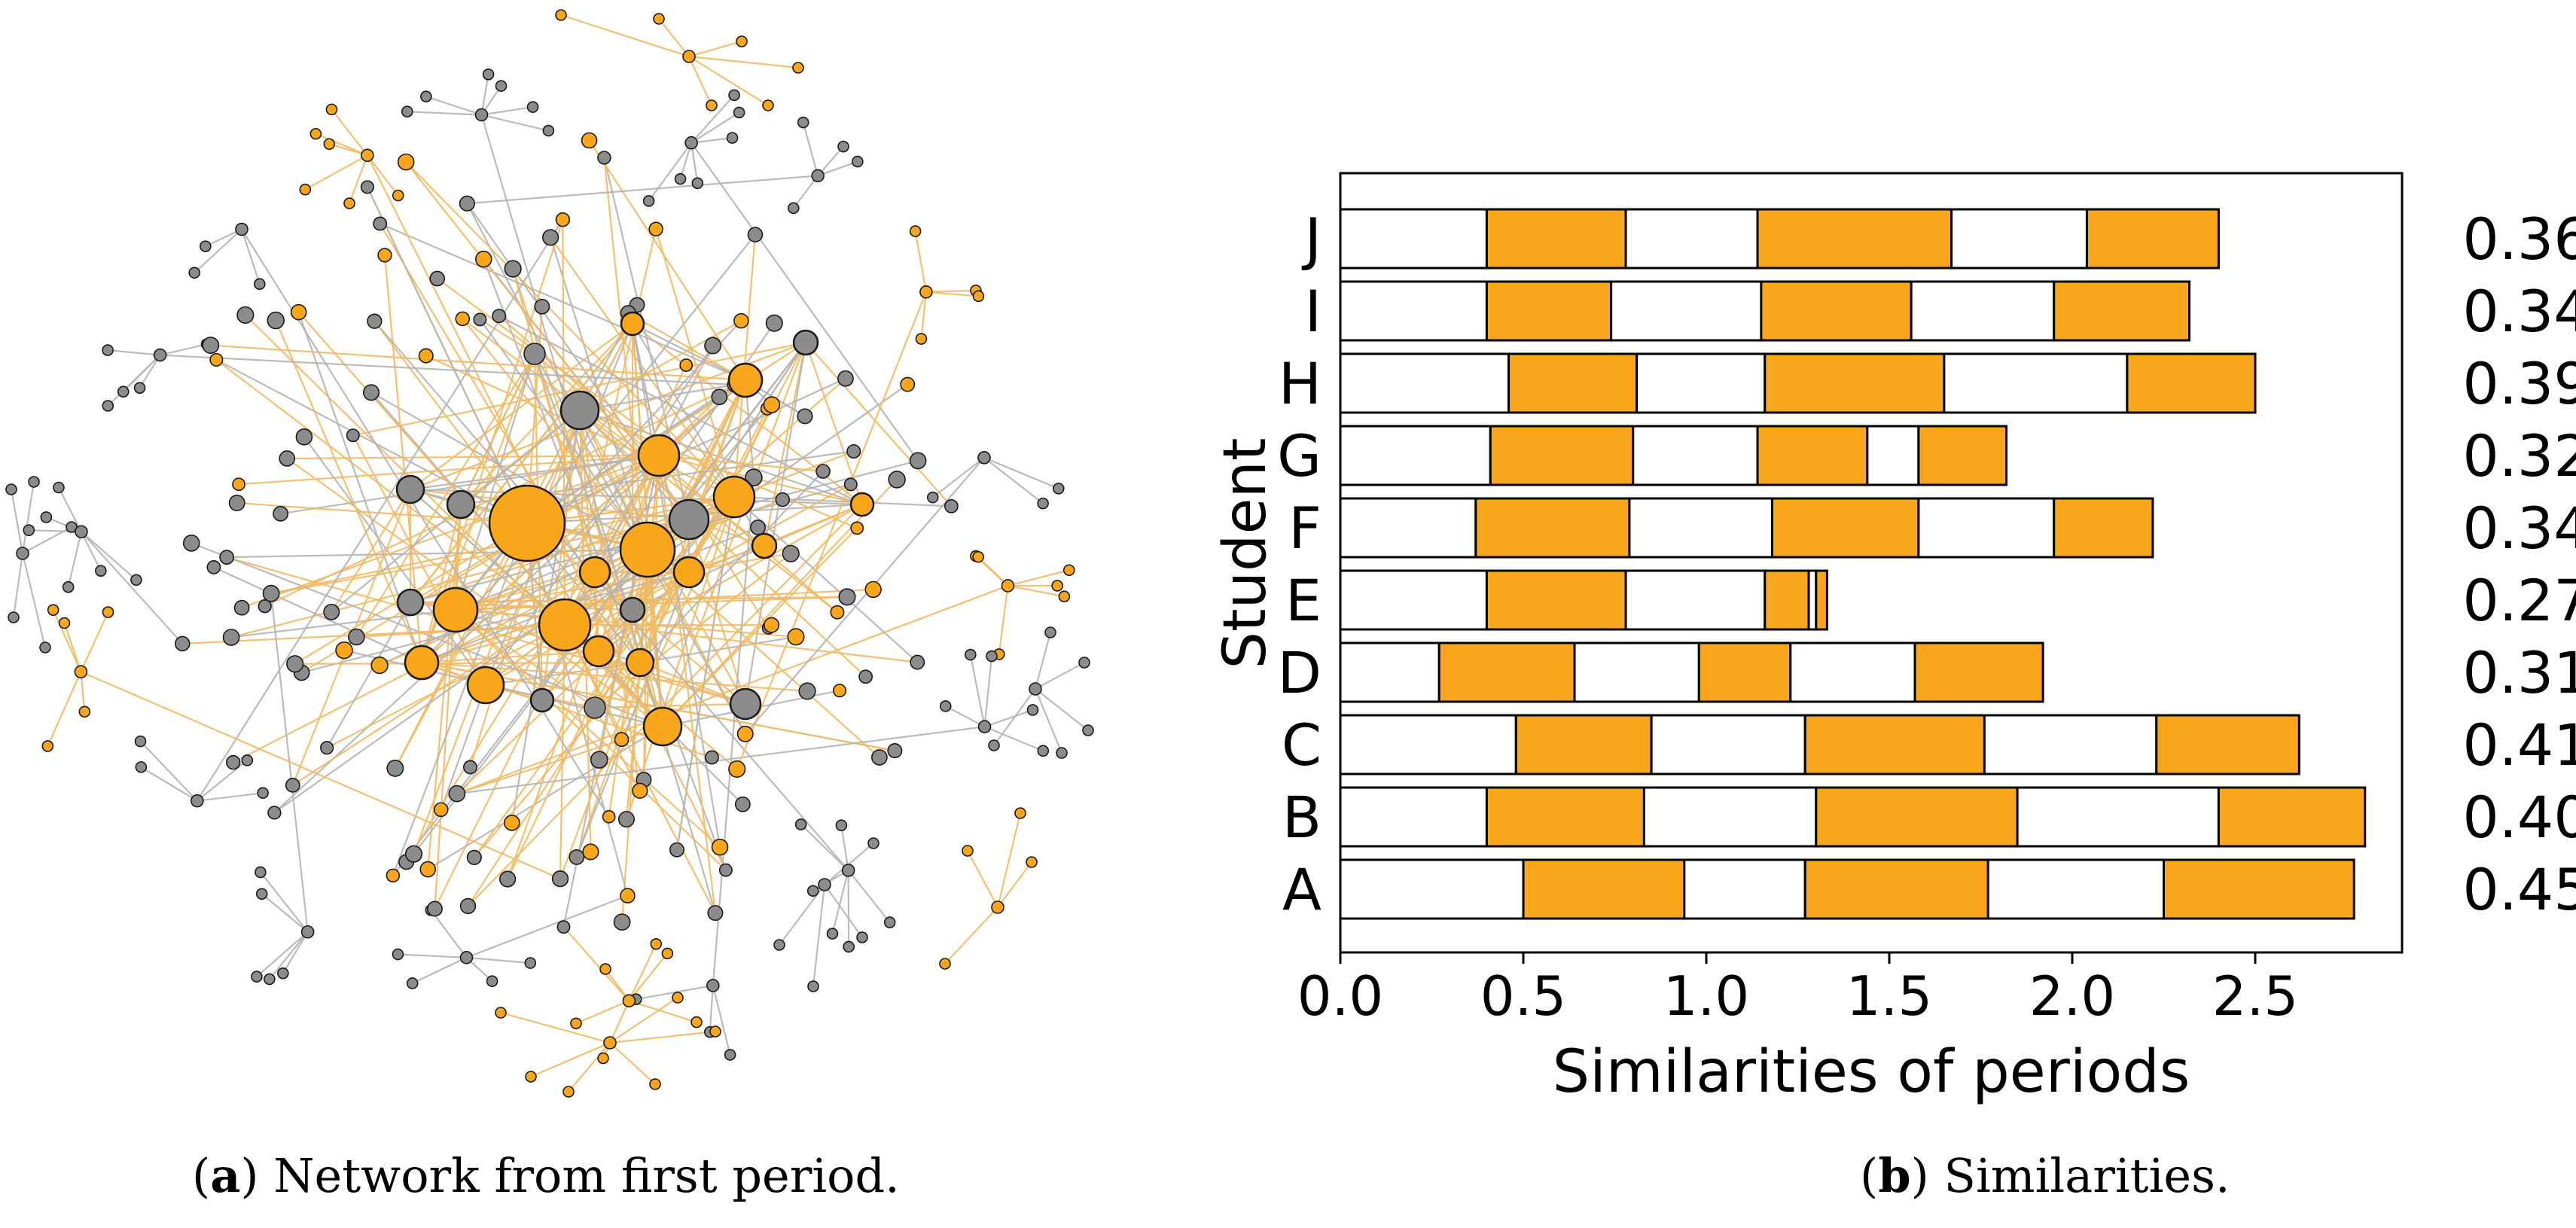  What do you see at coordinates (1312, 239) in the screenshot?
I see `y-tick-label-J: J` at bounding box center [1312, 239].